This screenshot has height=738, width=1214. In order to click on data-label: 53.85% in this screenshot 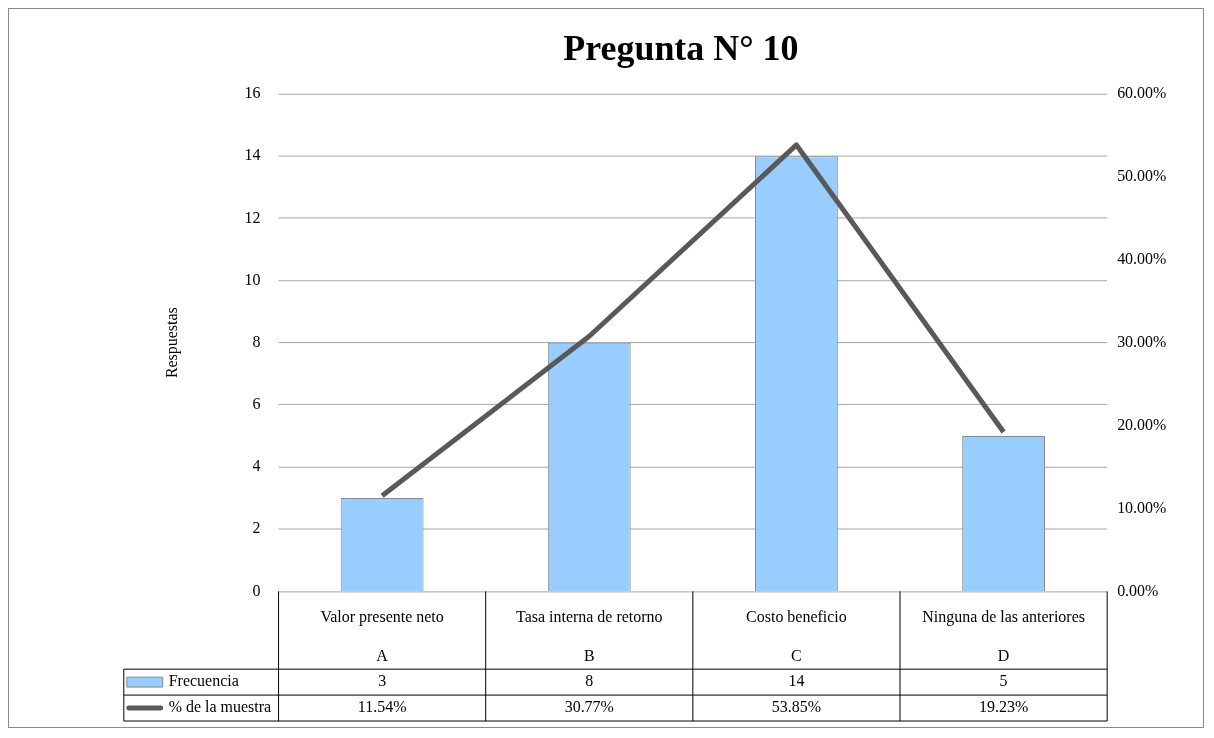, I will do `click(796, 707)`.